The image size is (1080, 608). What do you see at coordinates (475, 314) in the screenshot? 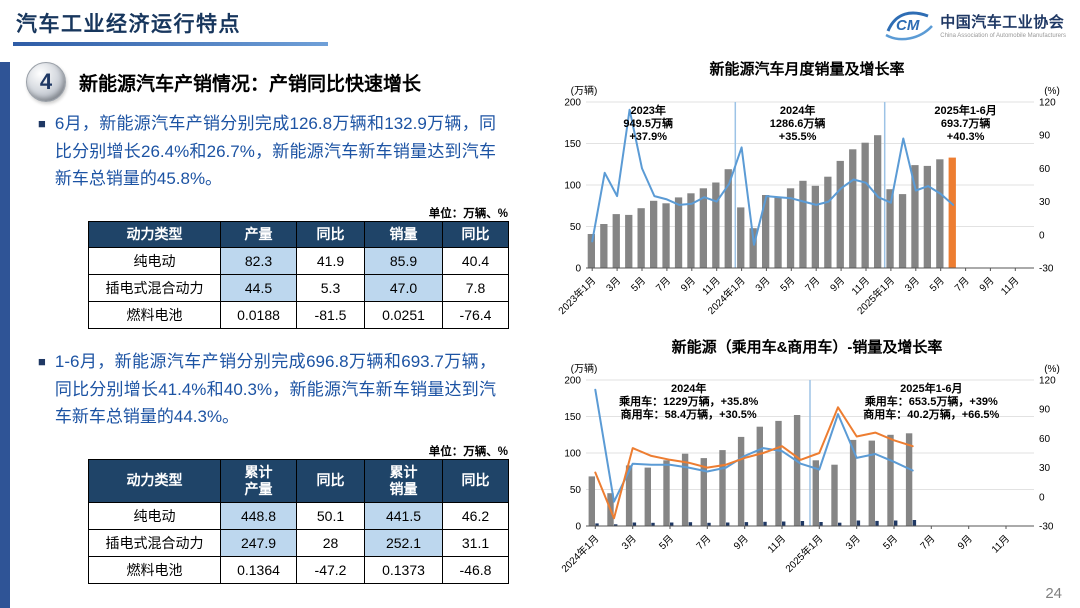
I see `table-cell: -76.4` at bounding box center [475, 314].